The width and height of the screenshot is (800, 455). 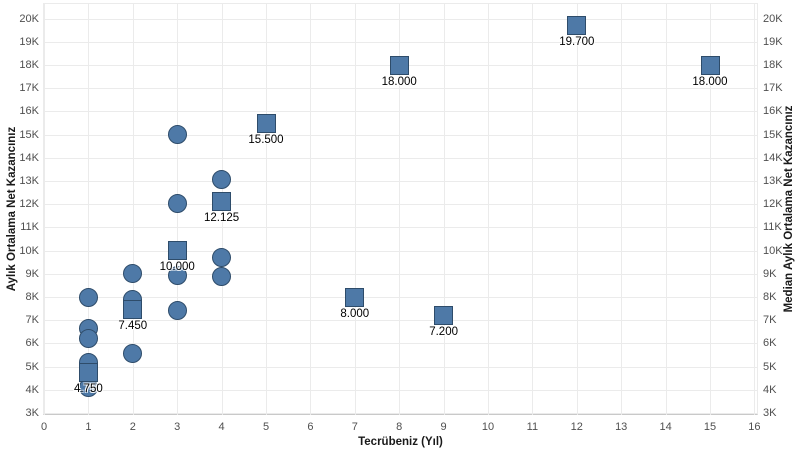 I want to click on y-axis-tick-label-right: 13K, so click(x=773, y=181).